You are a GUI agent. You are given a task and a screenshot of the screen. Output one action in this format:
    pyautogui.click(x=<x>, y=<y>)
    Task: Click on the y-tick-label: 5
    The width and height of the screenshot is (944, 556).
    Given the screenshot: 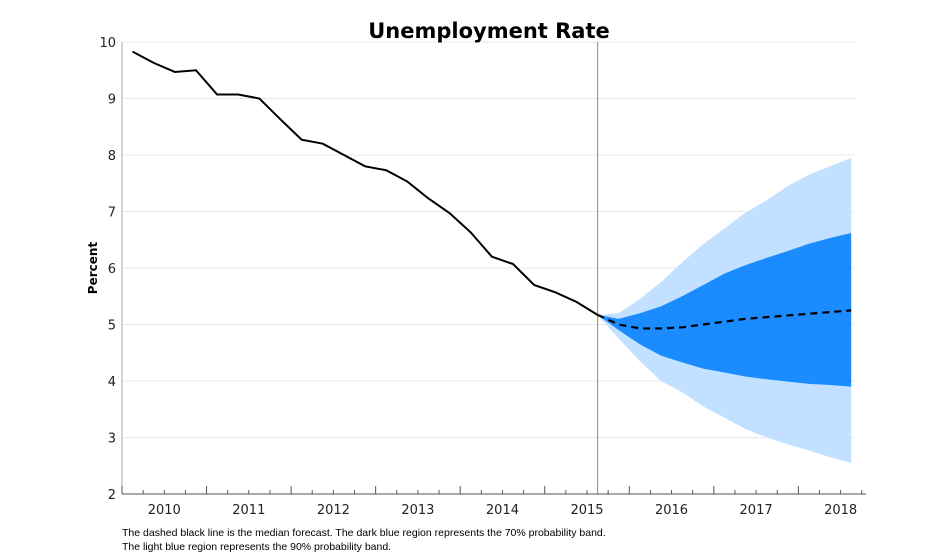 What is the action you would take?
    pyautogui.click(x=112, y=326)
    